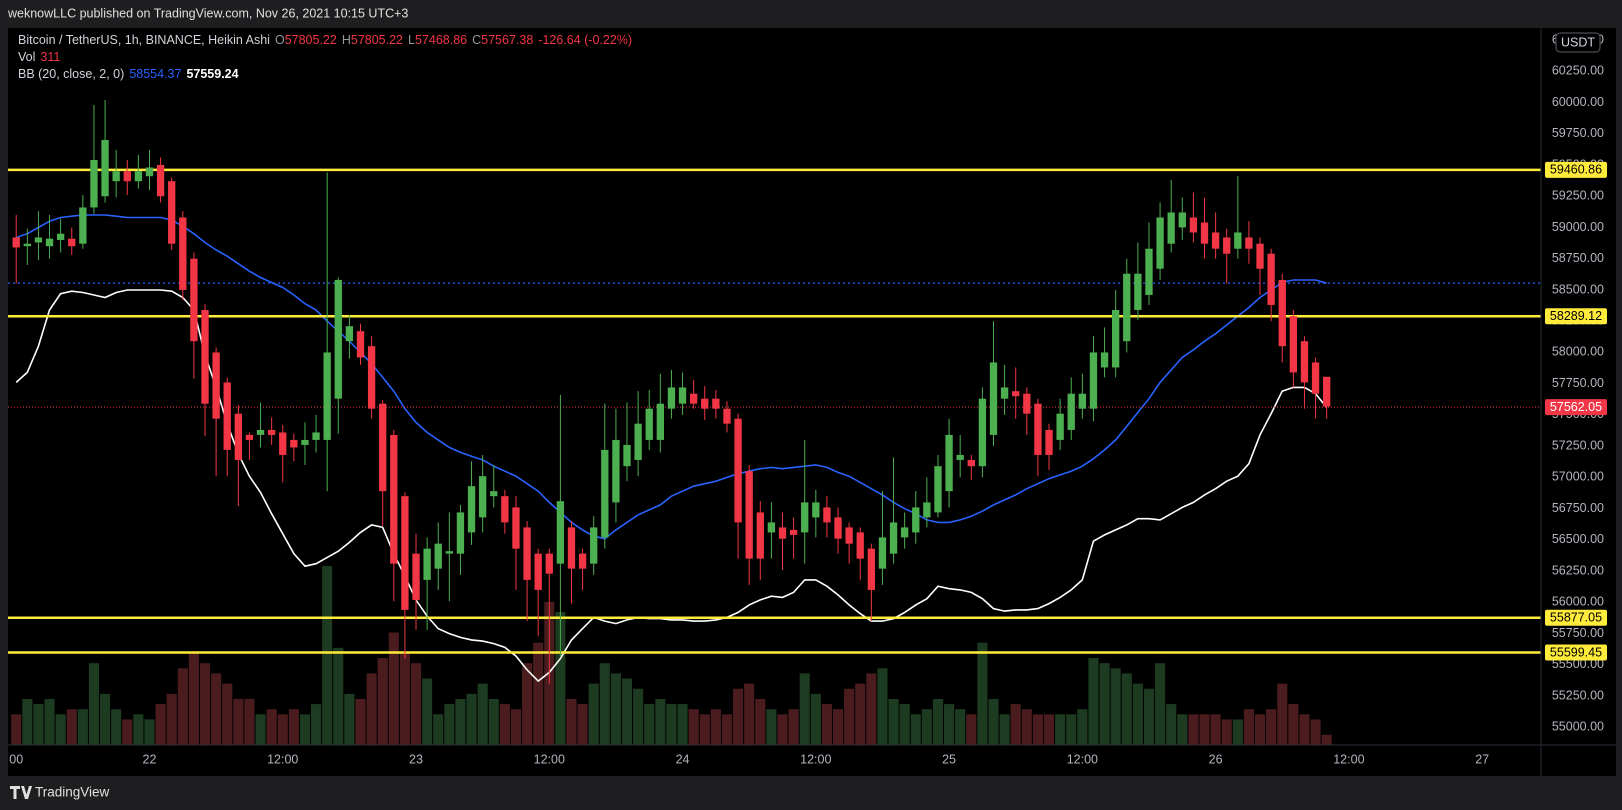 Image resolution: width=1622 pixels, height=810 pixels. Describe the element at coordinates (72, 792) in the screenshot. I see `footer-brand: TradingView` at that location.